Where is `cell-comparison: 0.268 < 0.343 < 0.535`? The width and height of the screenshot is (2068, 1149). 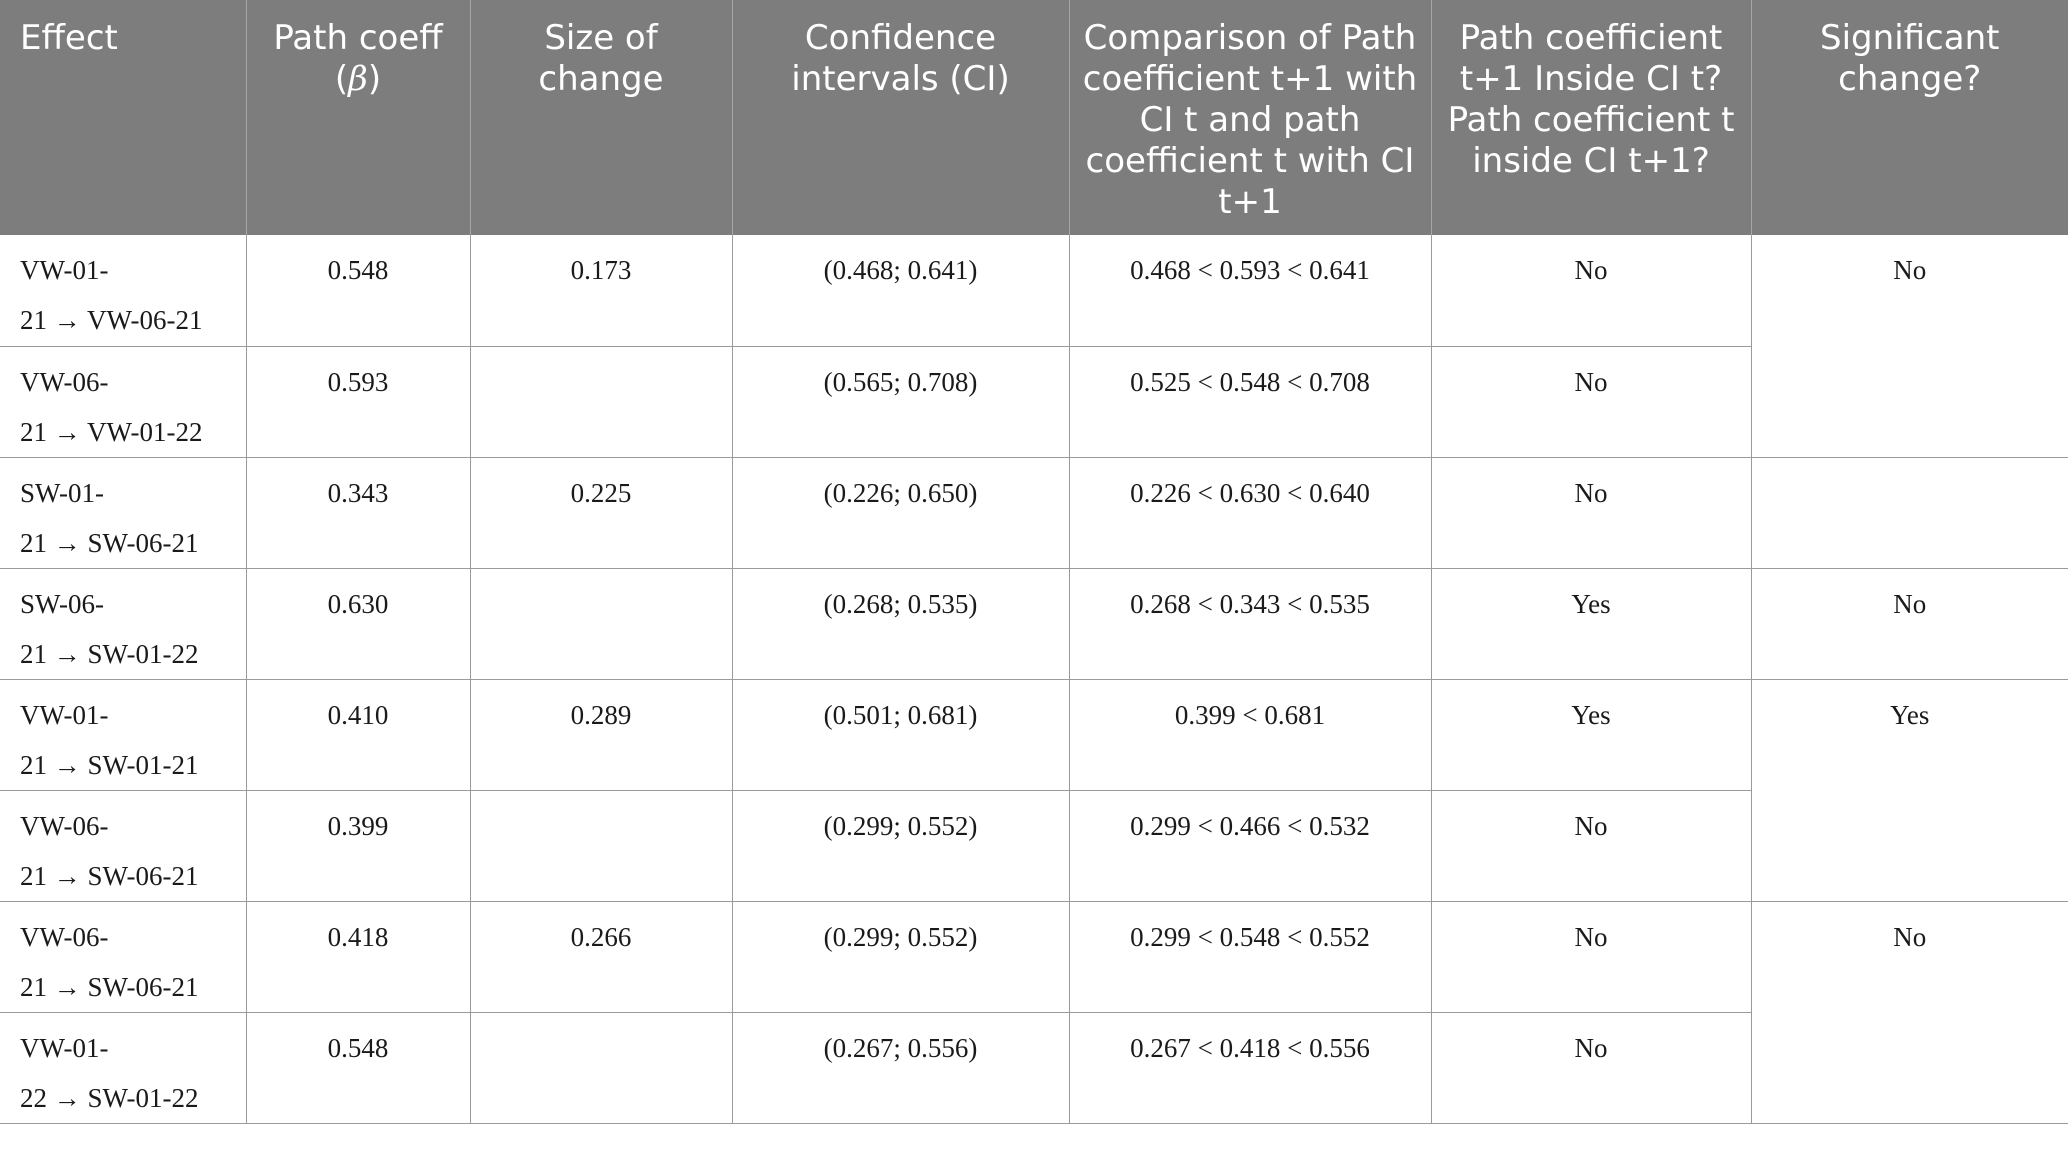 cell-comparison: 0.268 < 0.343 < 0.535 is located at coordinates (1249, 624).